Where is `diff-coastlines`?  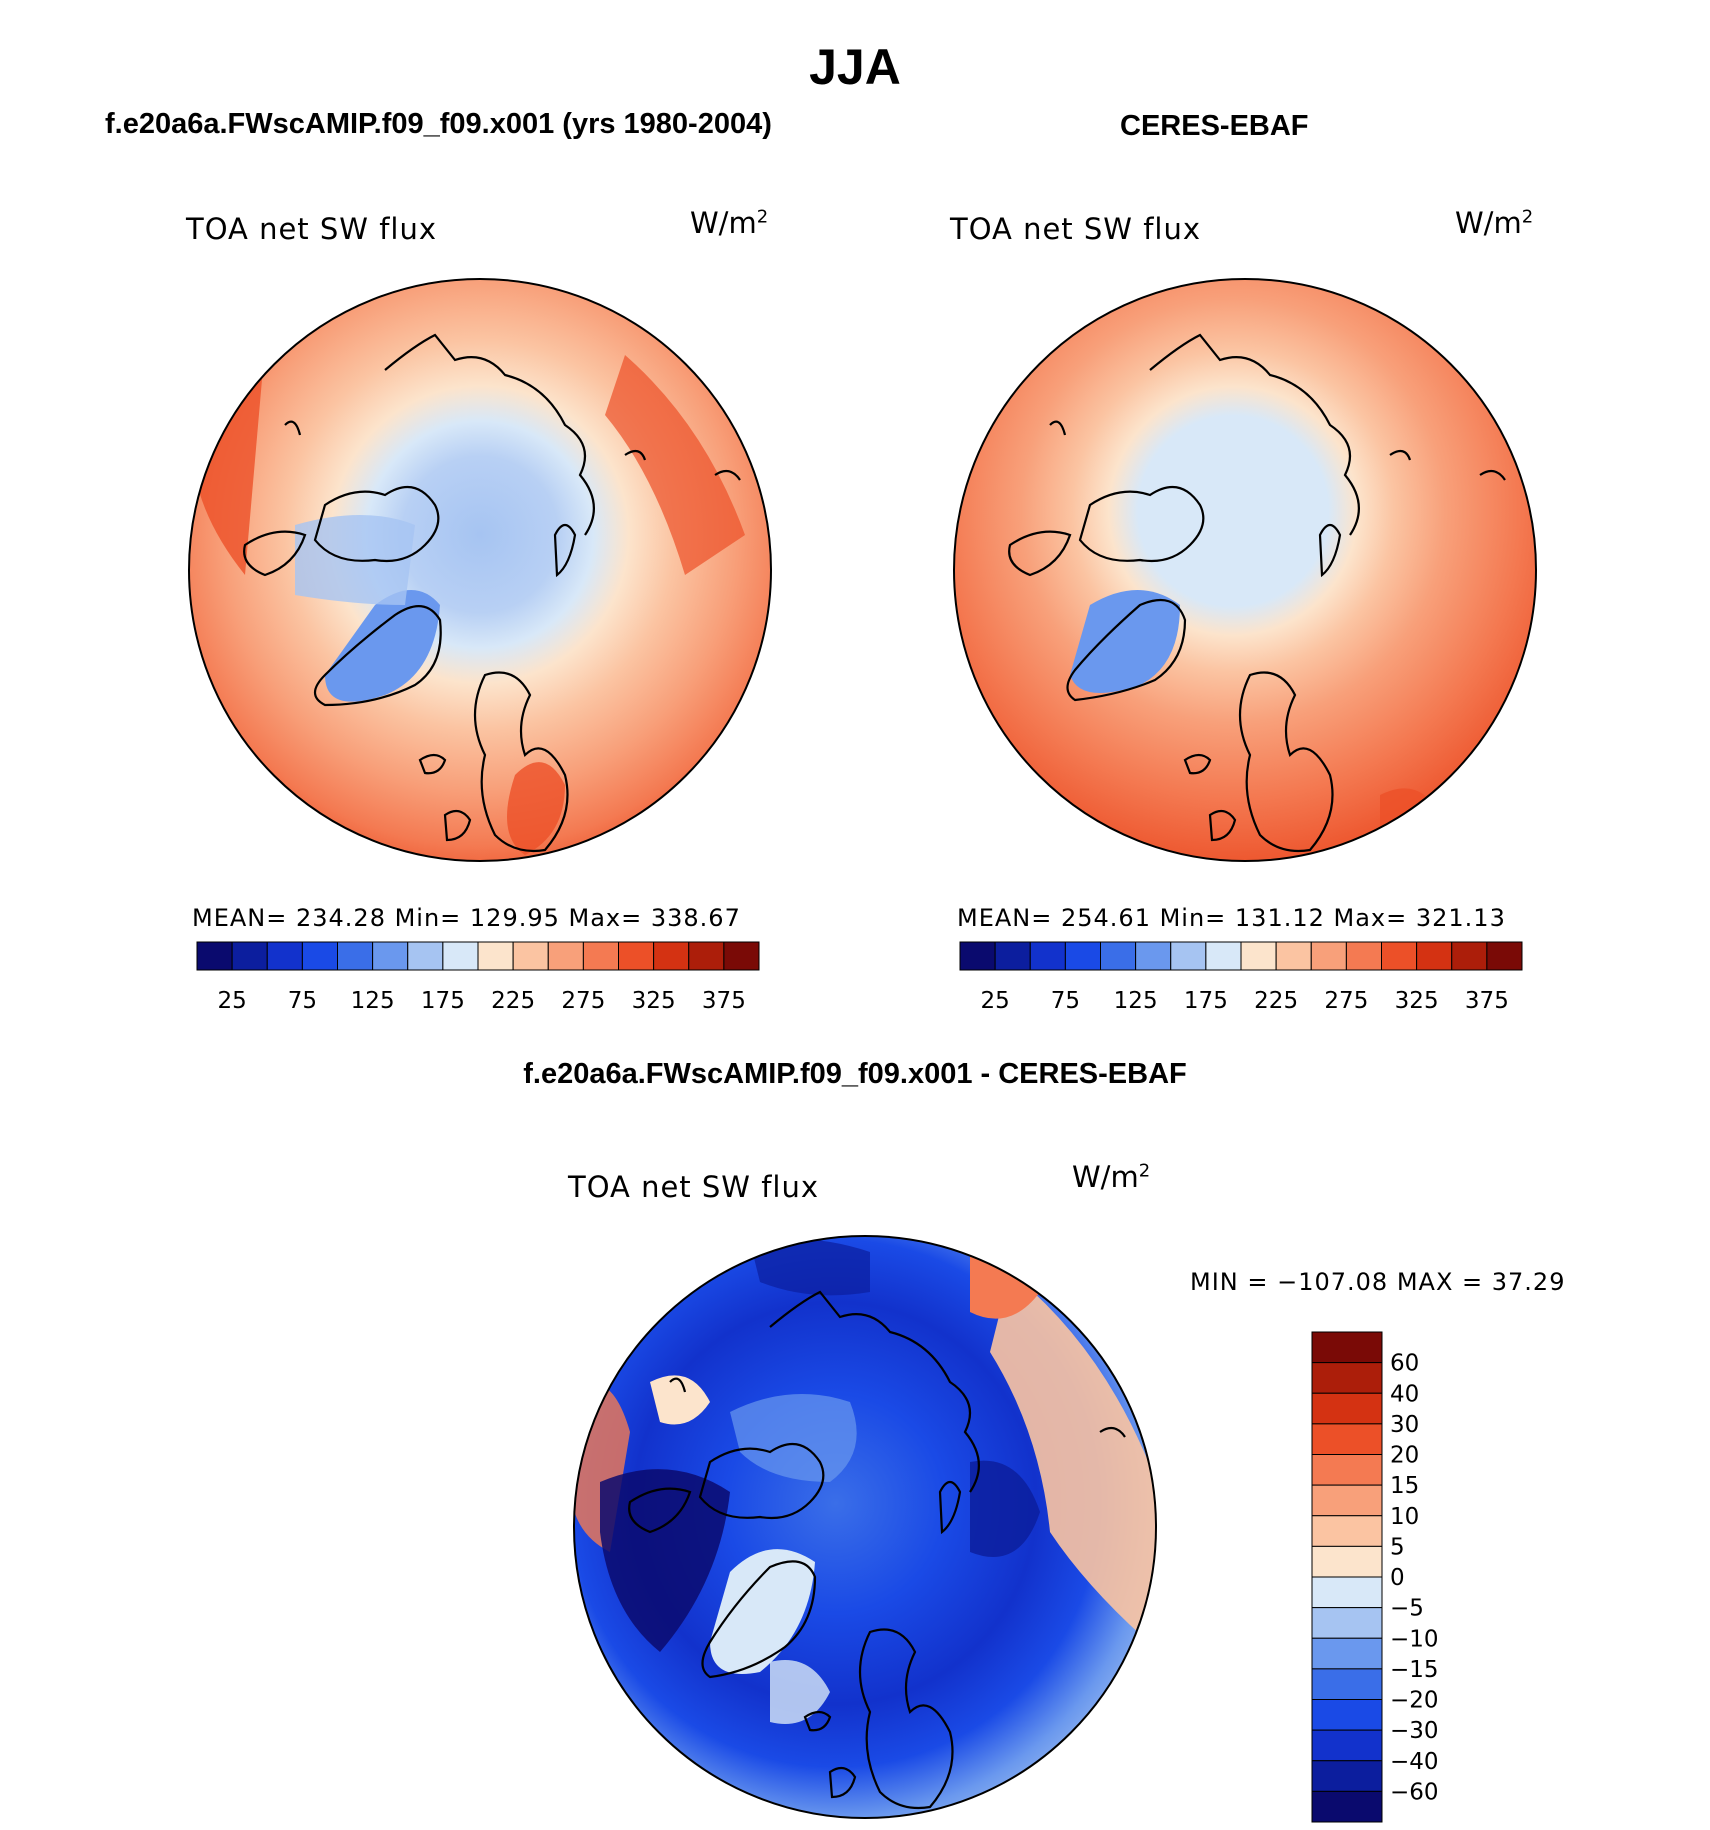 diff-coastlines is located at coordinates (877, 1550).